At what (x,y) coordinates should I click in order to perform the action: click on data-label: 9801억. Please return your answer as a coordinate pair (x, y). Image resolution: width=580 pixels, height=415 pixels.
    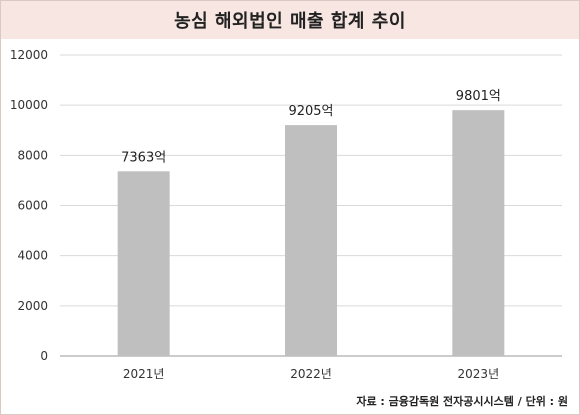
    Looking at the image, I should click on (478, 96).